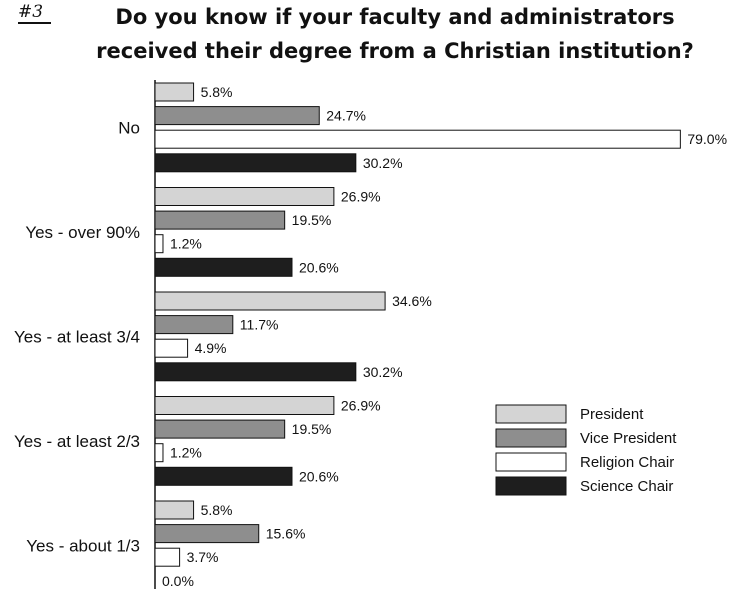  Describe the element at coordinates (129, 127) in the screenshot. I see `category-label-no: No` at that location.